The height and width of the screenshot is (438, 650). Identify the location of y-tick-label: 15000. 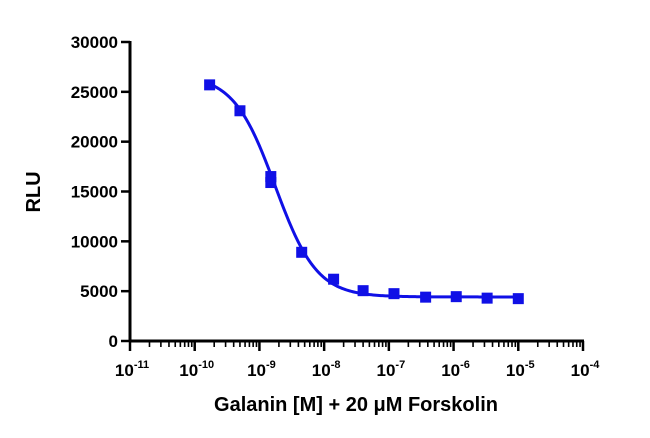
(94, 192).